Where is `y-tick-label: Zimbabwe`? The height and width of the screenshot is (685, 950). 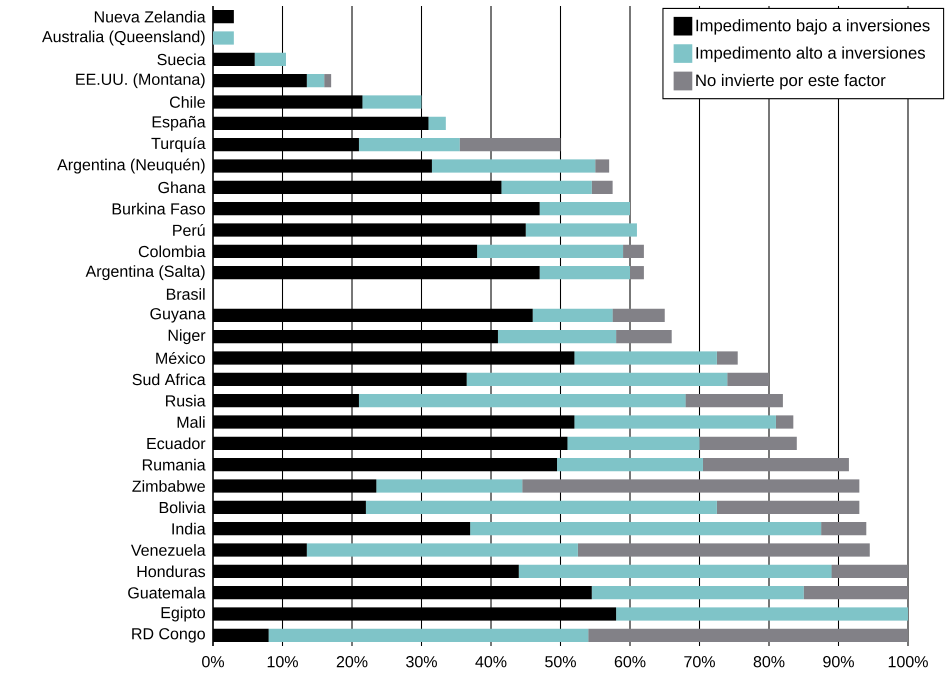 y-tick-label: Zimbabwe is located at coordinates (168, 486).